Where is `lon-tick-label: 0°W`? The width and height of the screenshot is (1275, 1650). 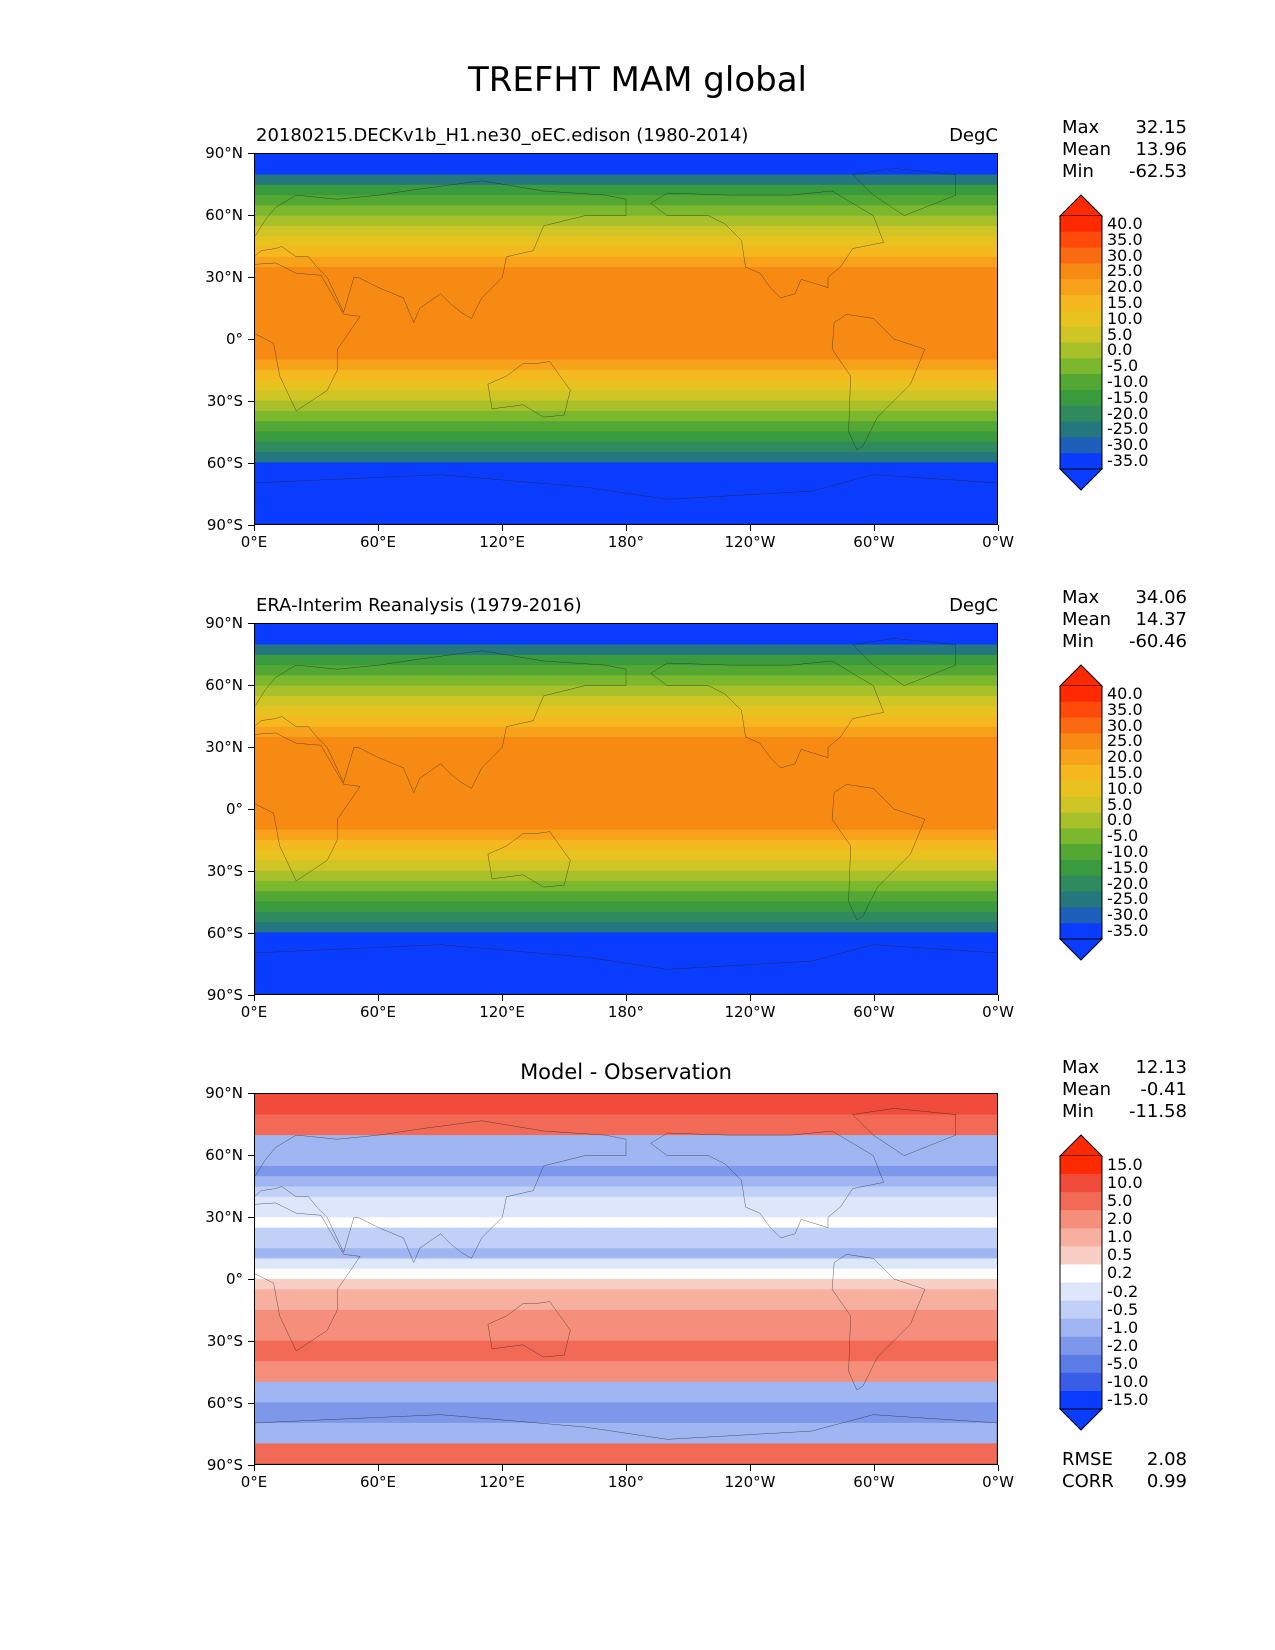
lon-tick-label: 0°W is located at coordinates (998, 542).